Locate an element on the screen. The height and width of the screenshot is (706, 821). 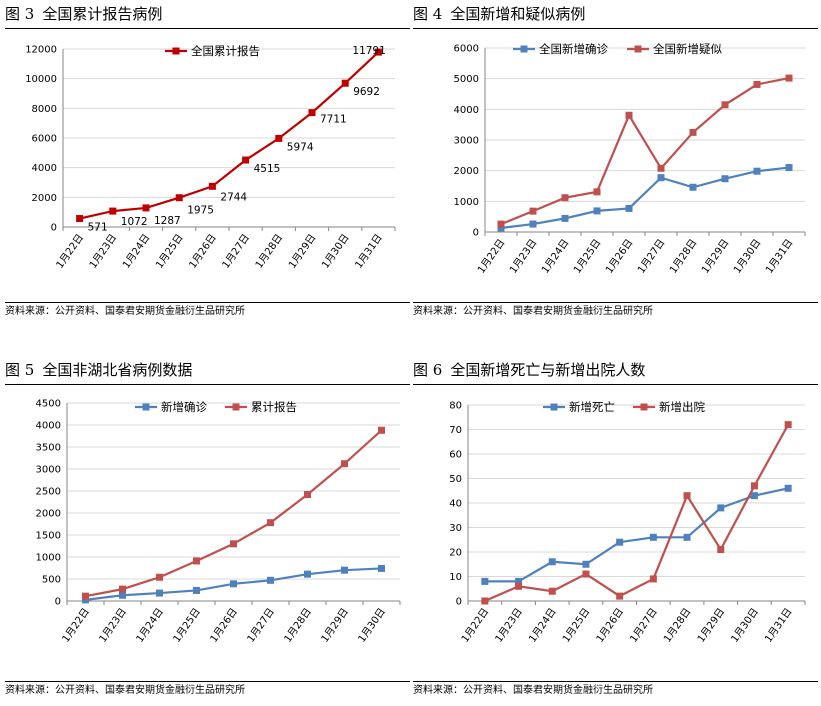
legend-label: 新增死亡 is located at coordinates (592, 407).